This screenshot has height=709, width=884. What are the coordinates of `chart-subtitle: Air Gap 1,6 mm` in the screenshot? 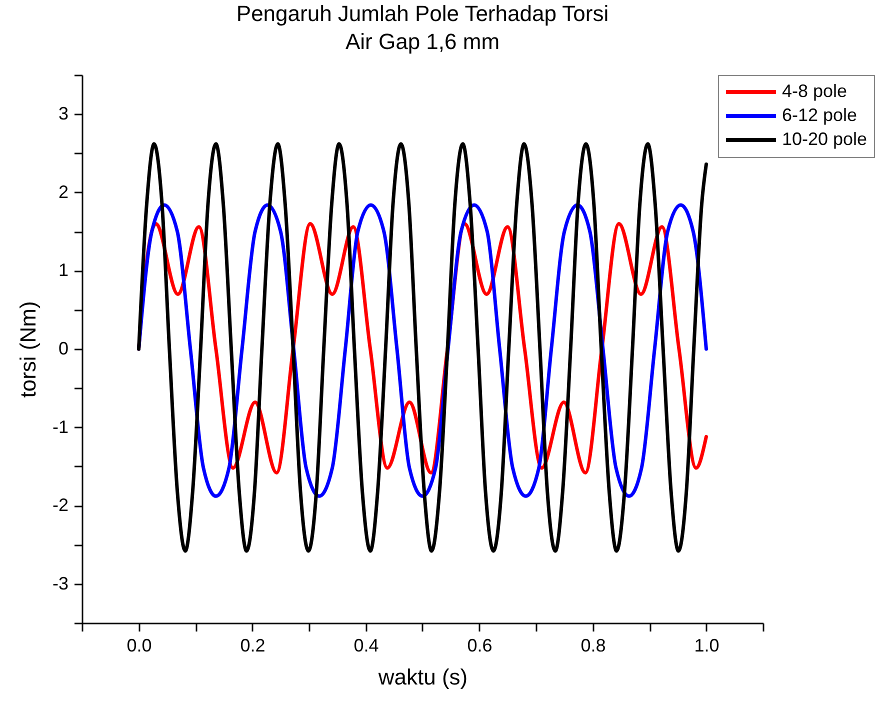 It's located at (422, 41).